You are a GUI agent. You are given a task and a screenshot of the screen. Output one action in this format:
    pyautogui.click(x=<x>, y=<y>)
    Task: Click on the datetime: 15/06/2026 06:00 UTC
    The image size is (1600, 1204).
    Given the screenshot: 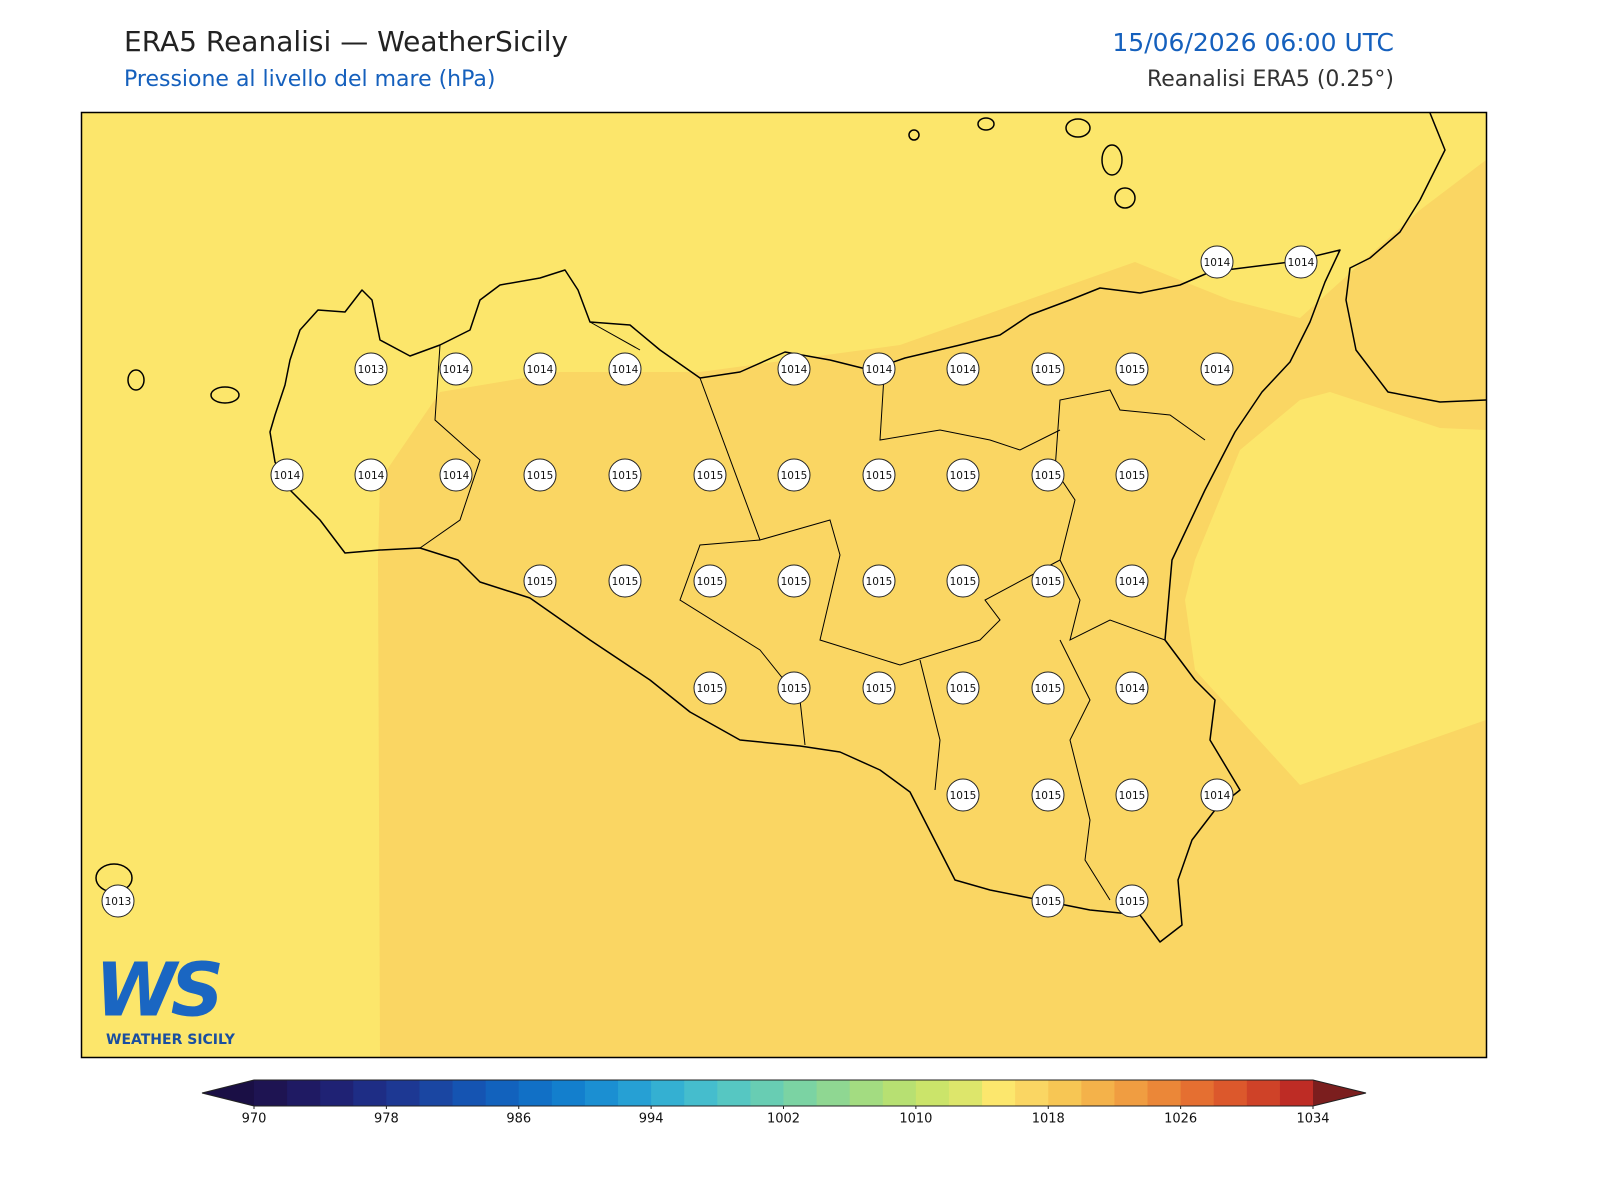 What is the action you would take?
    pyautogui.click(x=1253, y=42)
    